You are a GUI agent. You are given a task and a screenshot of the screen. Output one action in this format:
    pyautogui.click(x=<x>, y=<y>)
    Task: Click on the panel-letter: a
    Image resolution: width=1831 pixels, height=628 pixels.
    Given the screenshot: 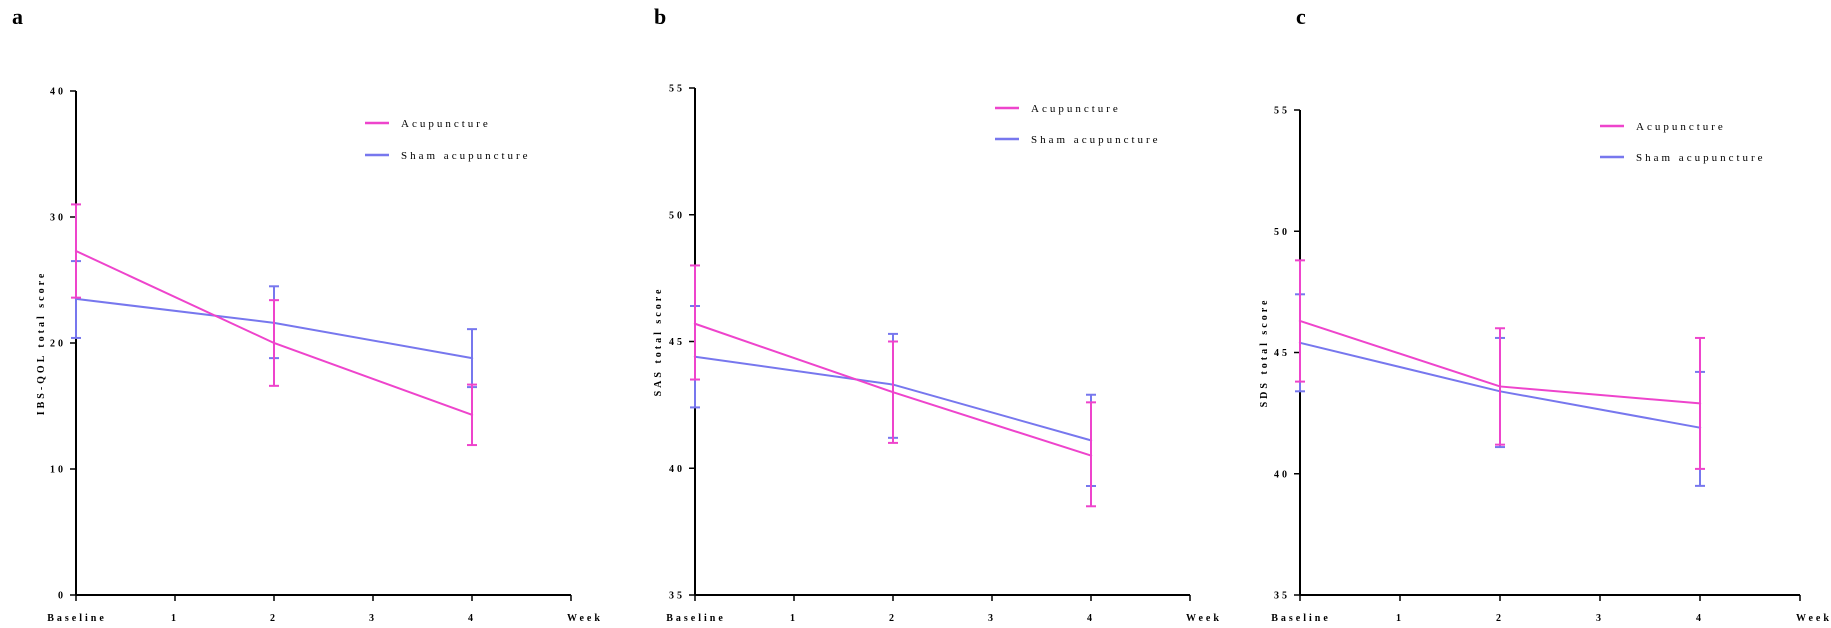 What is the action you would take?
    pyautogui.click(x=17, y=16)
    